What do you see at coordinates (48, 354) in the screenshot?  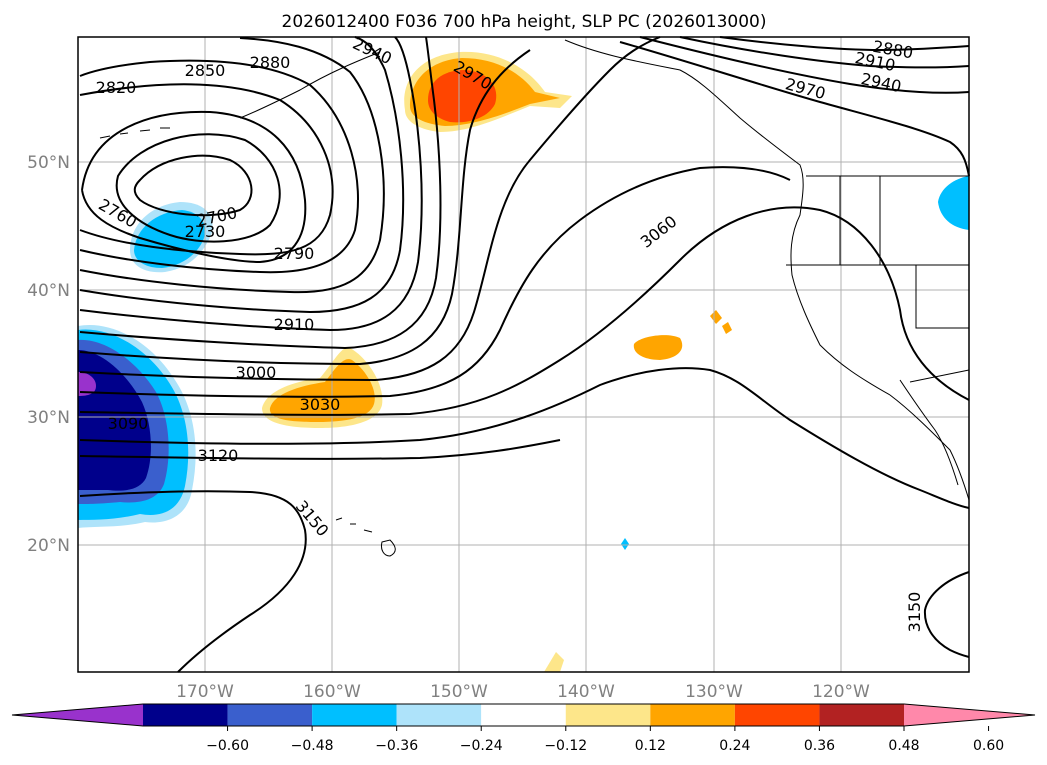 I see `latitude-labels: 50°N 40°N 30°N 20°N` at bounding box center [48, 354].